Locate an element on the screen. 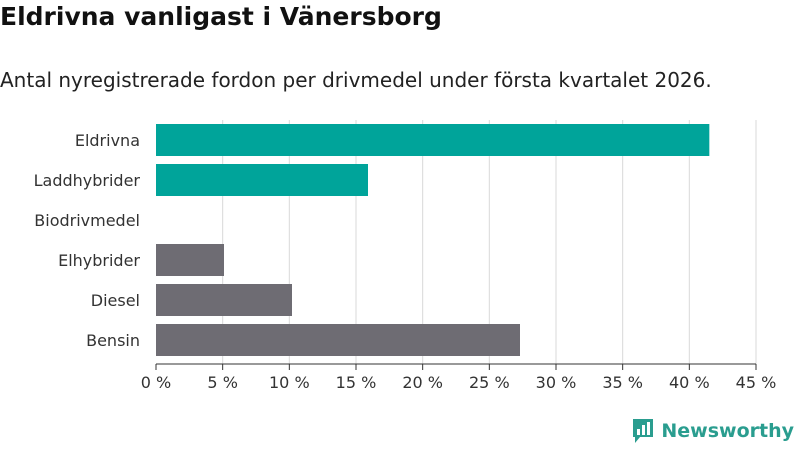 This screenshot has height=450, width=800. x-tick-label: 10 % is located at coordinates (289, 382).